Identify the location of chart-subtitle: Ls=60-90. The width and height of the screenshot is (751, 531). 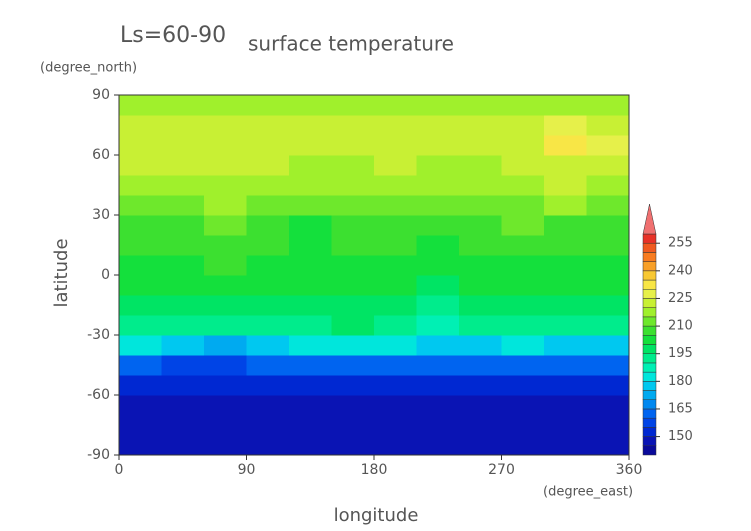
(173, 35).